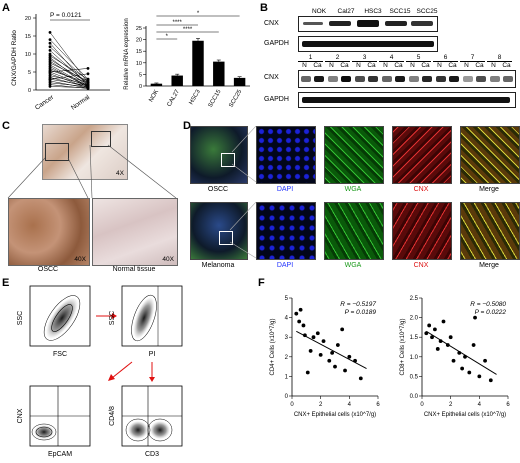  I want to click on blot-label-gapdh-bottom: GAPDH, so click(276, 99).